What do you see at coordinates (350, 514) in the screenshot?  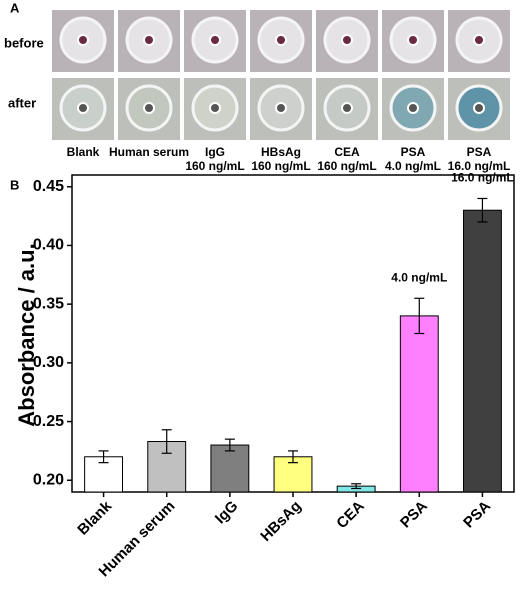 I see `x-tick-label: CEA` at bounding box center [350, 514].